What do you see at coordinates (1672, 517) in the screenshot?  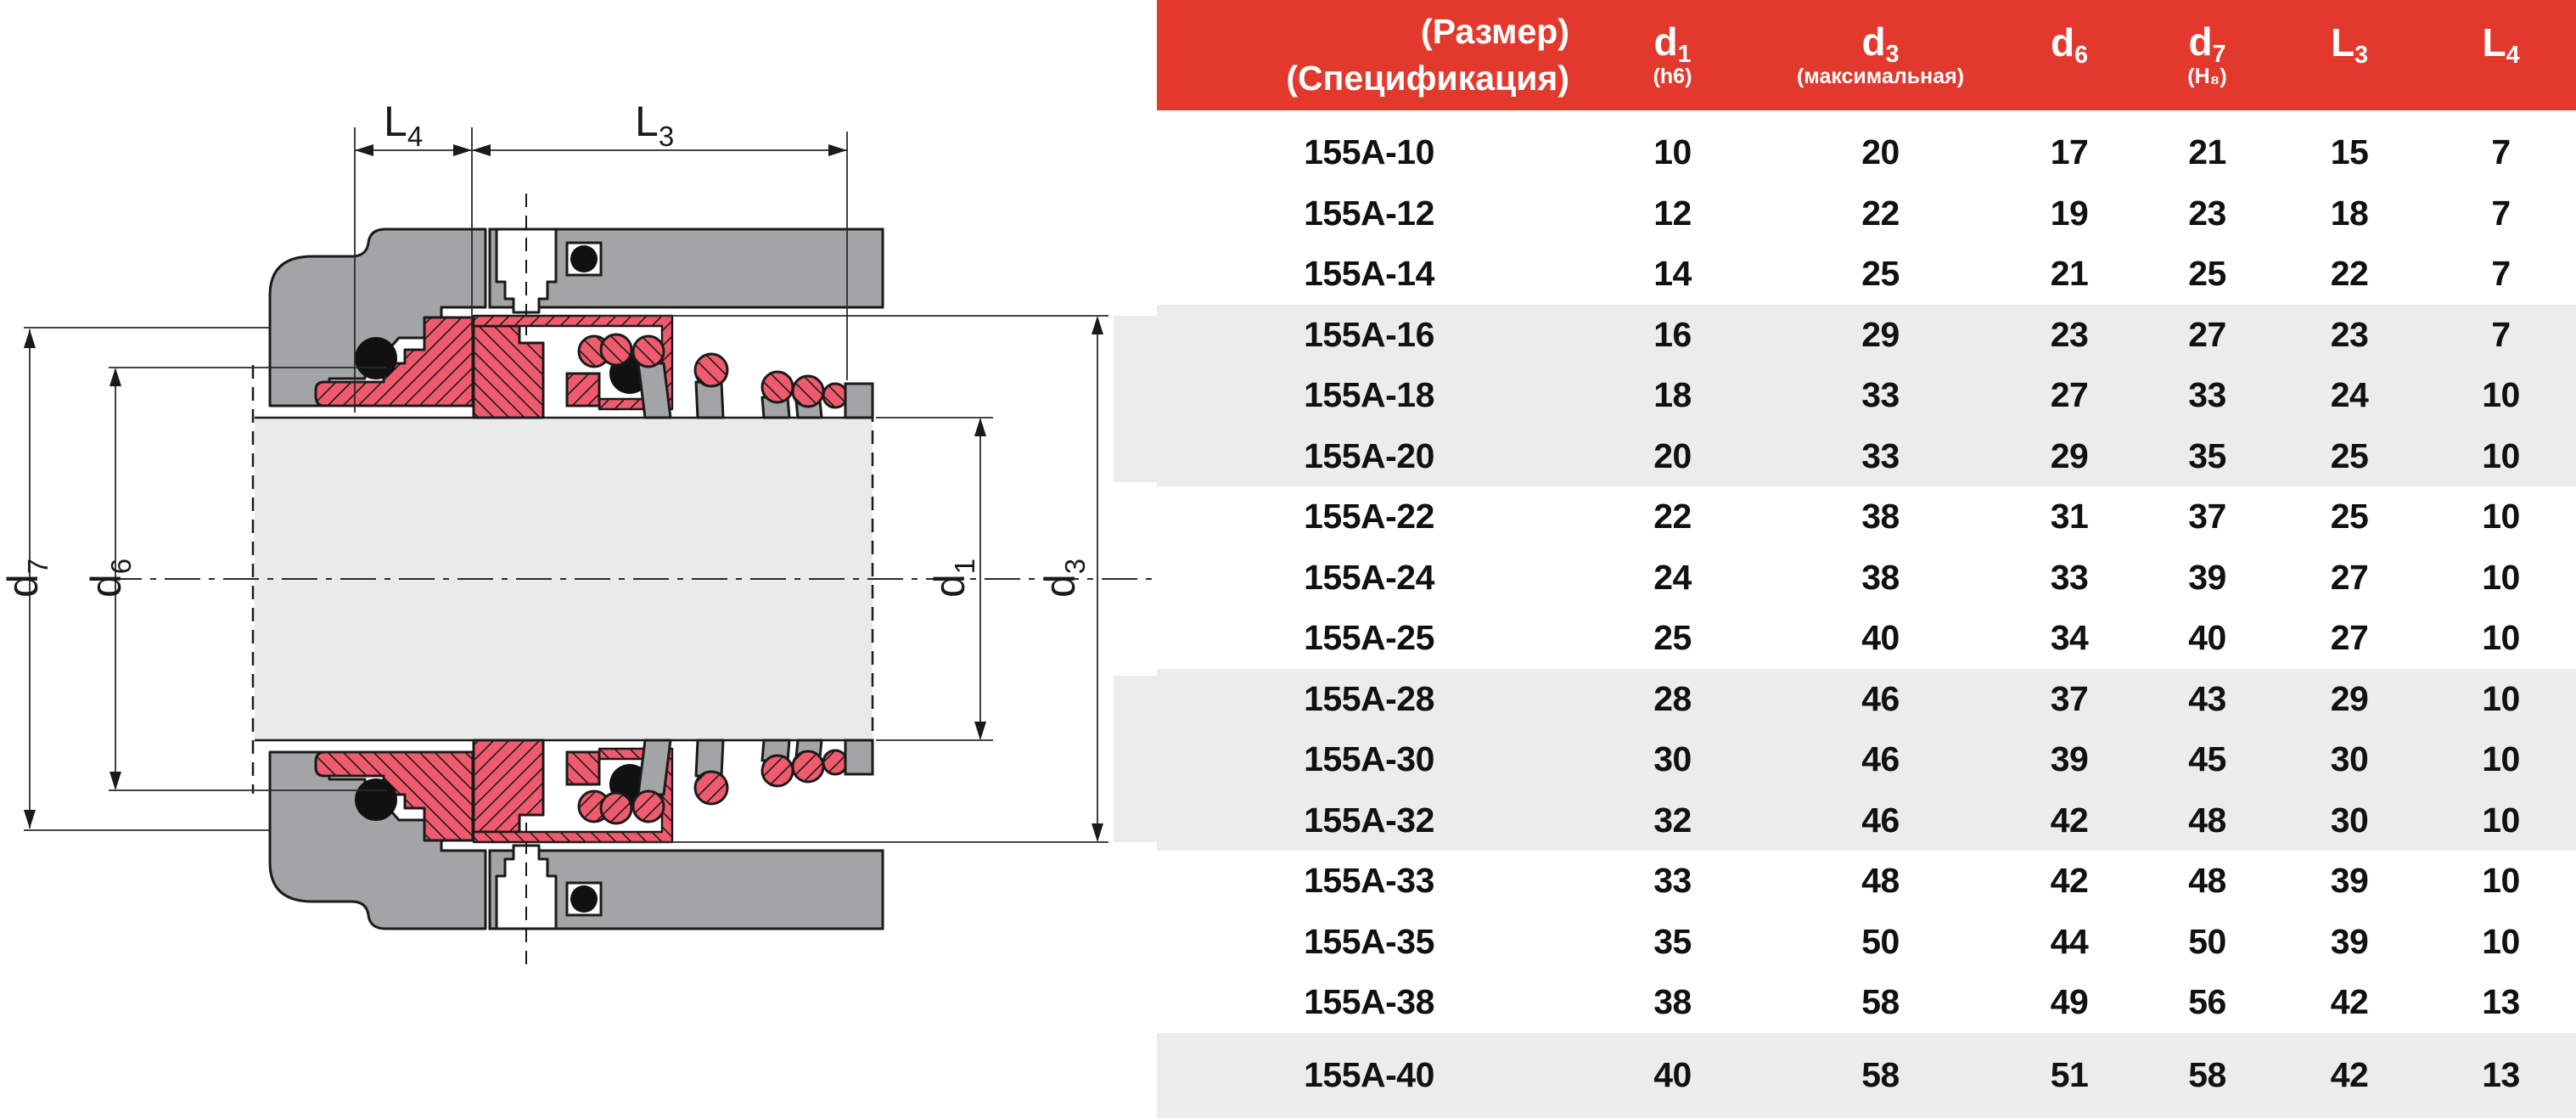 I see `cell-d1: 22` at bounding box center [1672, 517].